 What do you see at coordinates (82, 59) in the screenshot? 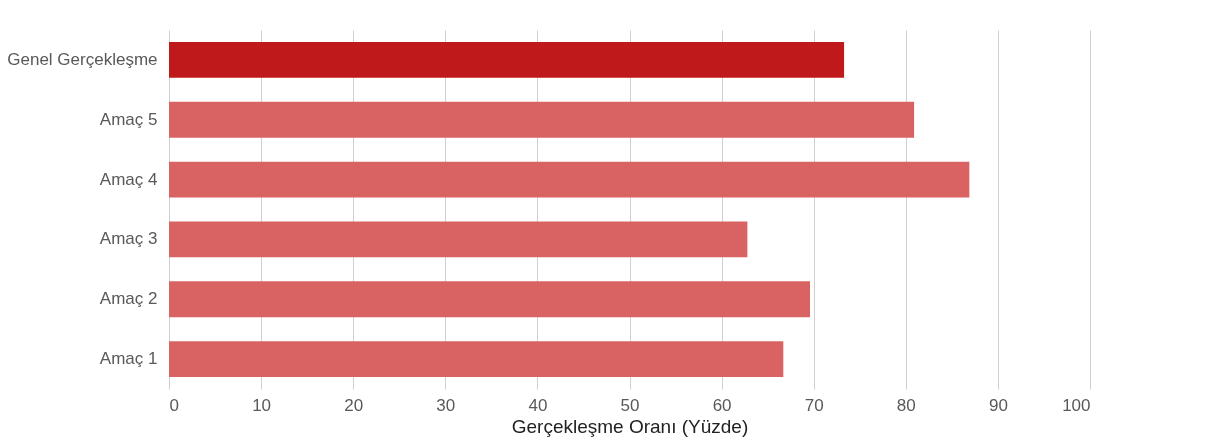
I see `y-tick-label: Genel Gerçekleşme` at bounding box center [82, 59].